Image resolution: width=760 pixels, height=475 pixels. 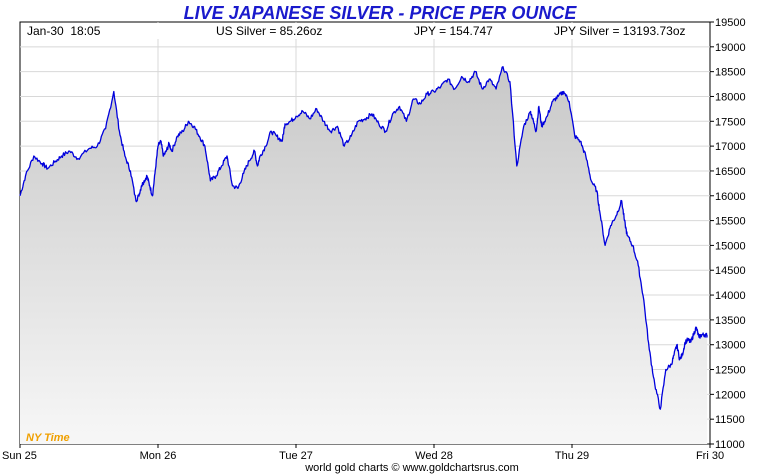 What do you see at coordinates (48, 438) in the screenshot?
I see `timezone-label: NY Time` at bounding box center [48, 438].